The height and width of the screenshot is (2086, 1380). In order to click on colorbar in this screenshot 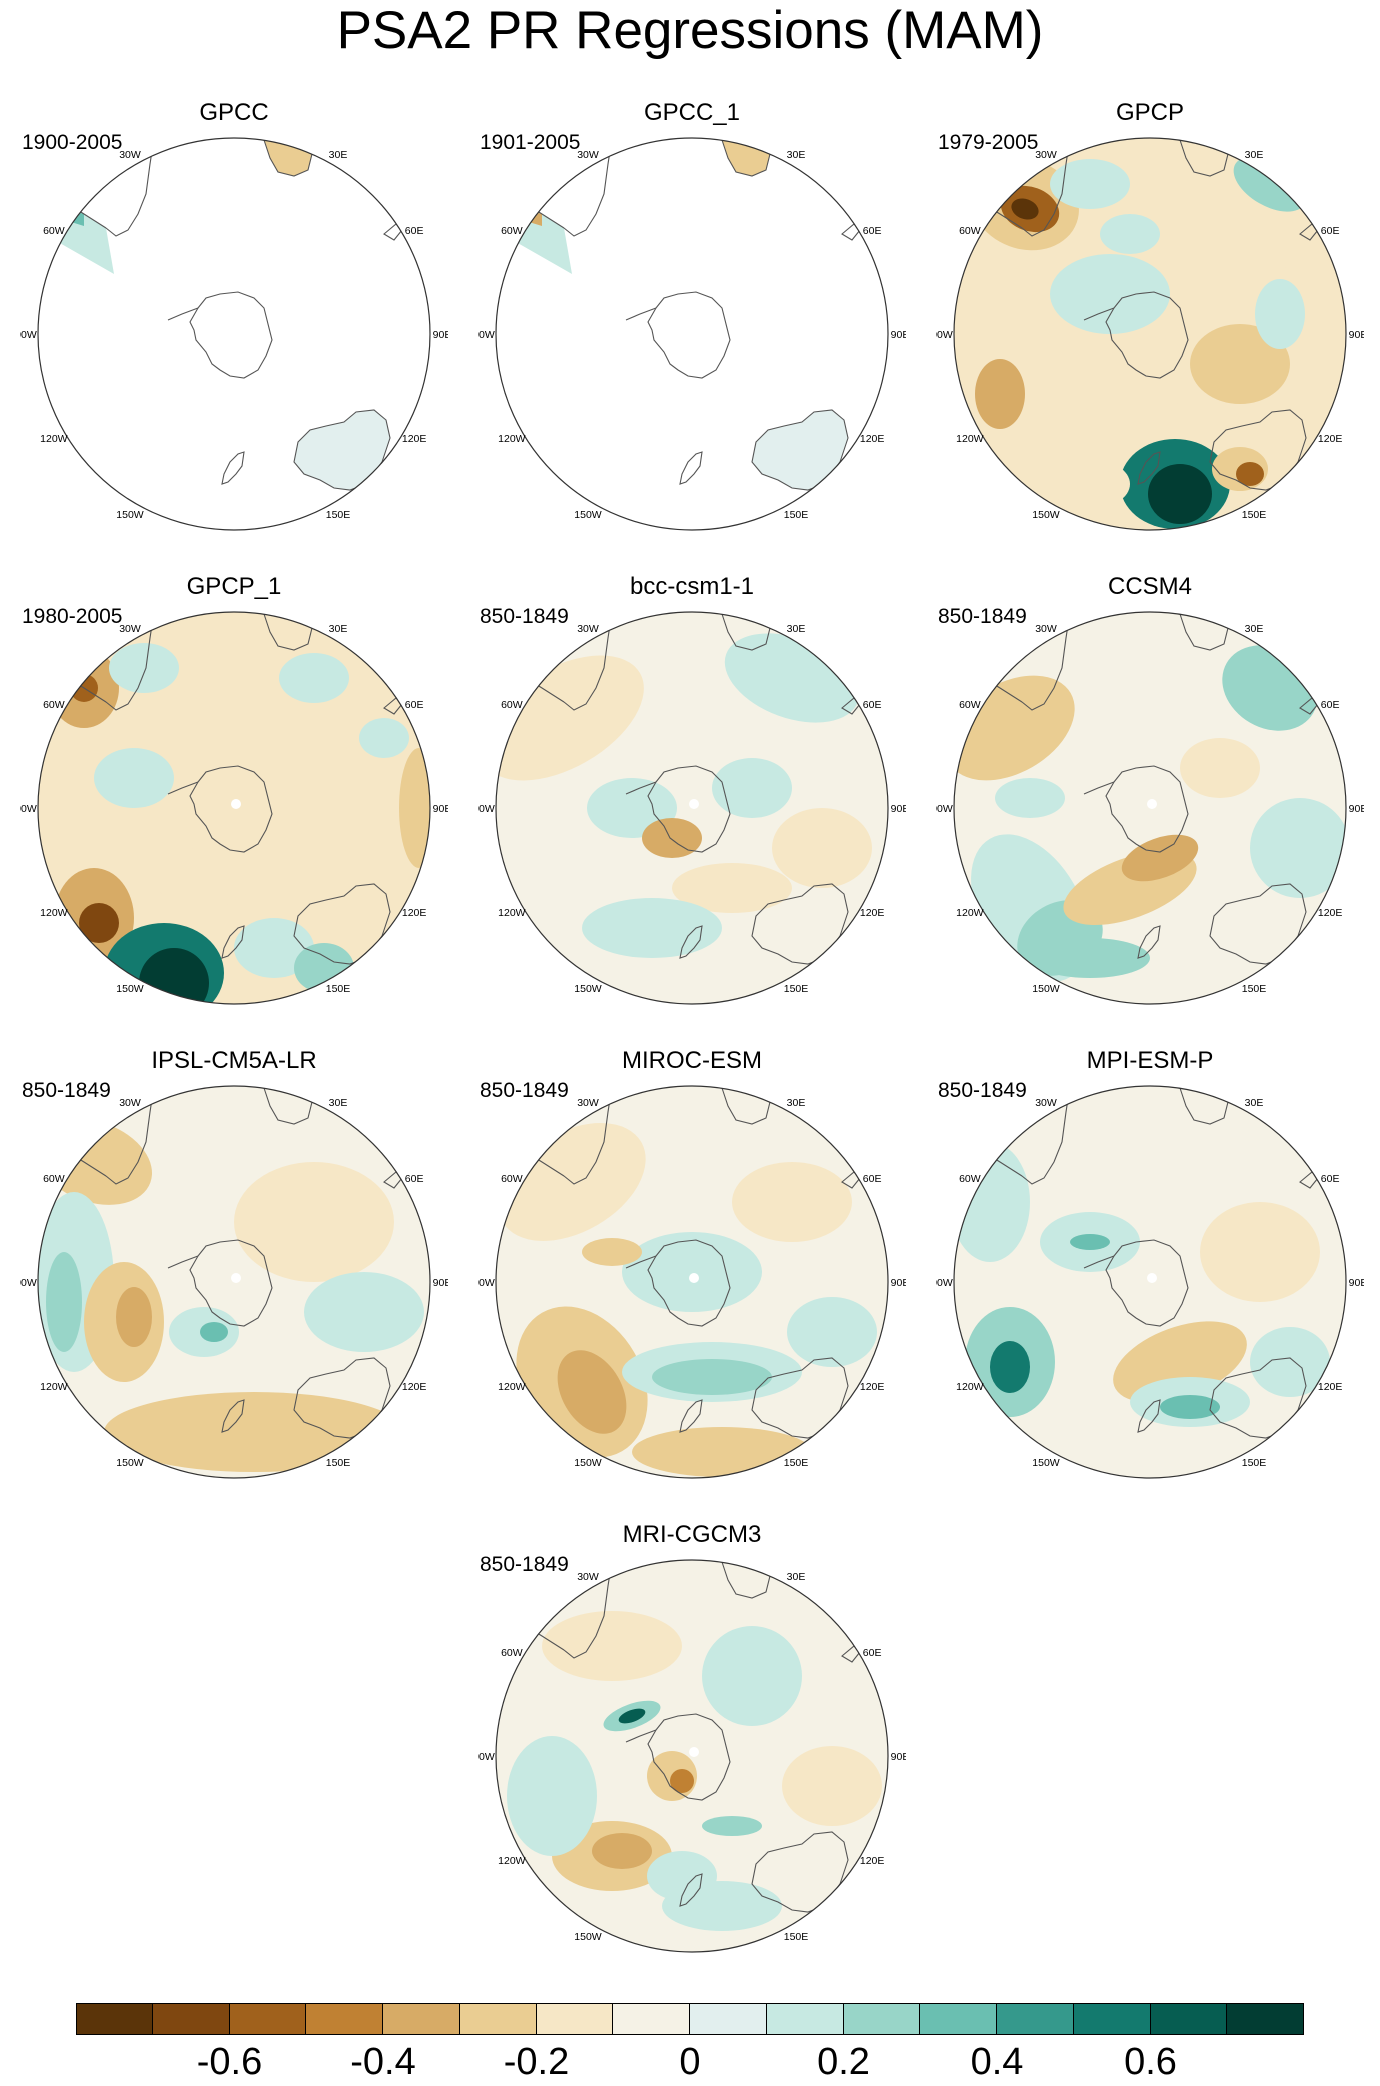, I will do `click(690, 2020)`.